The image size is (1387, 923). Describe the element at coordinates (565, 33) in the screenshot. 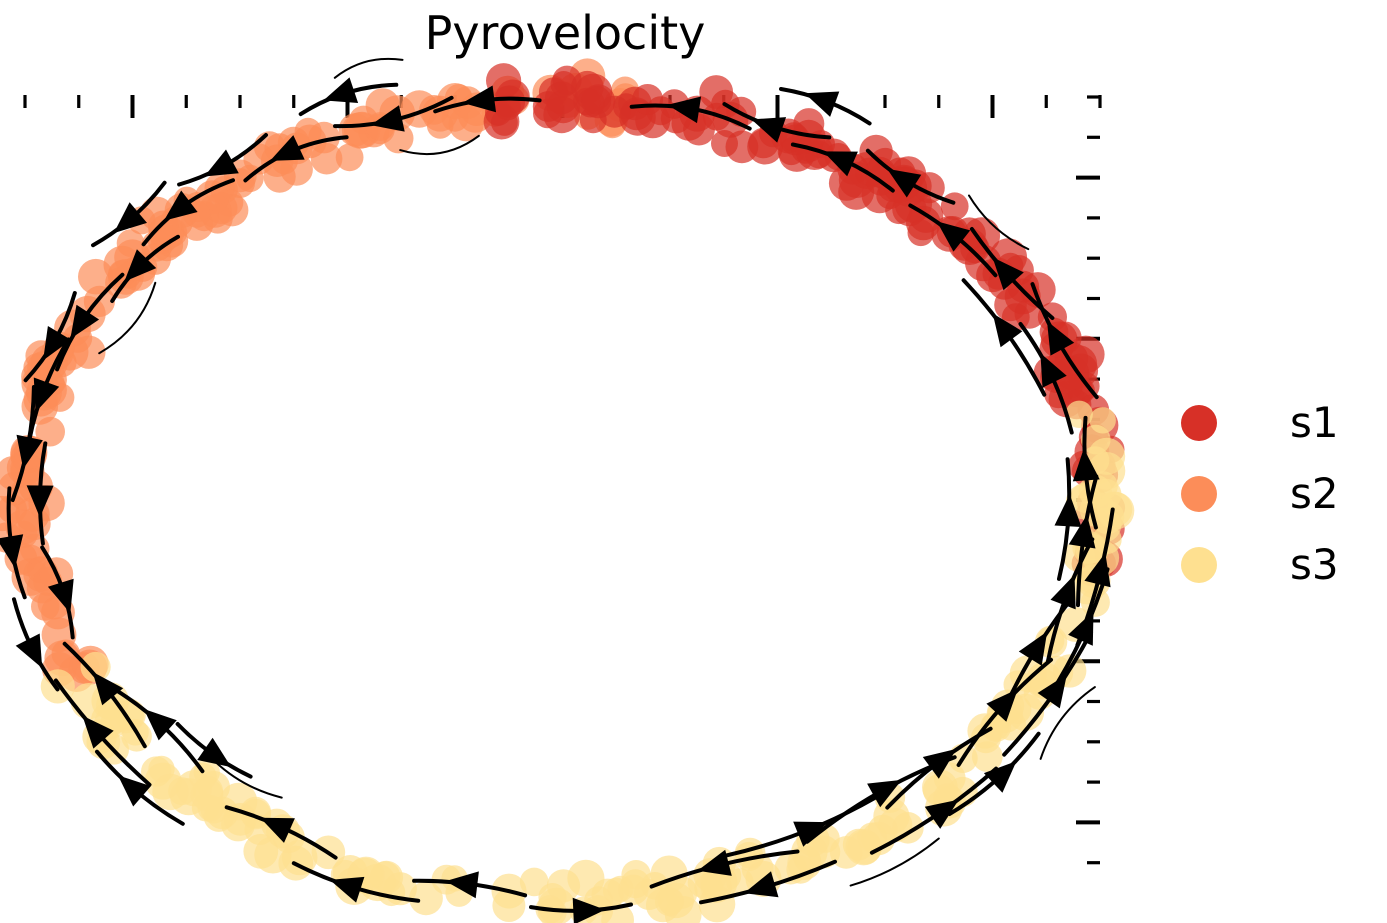

I see `chart-title: Pyrovelocity` at that location.